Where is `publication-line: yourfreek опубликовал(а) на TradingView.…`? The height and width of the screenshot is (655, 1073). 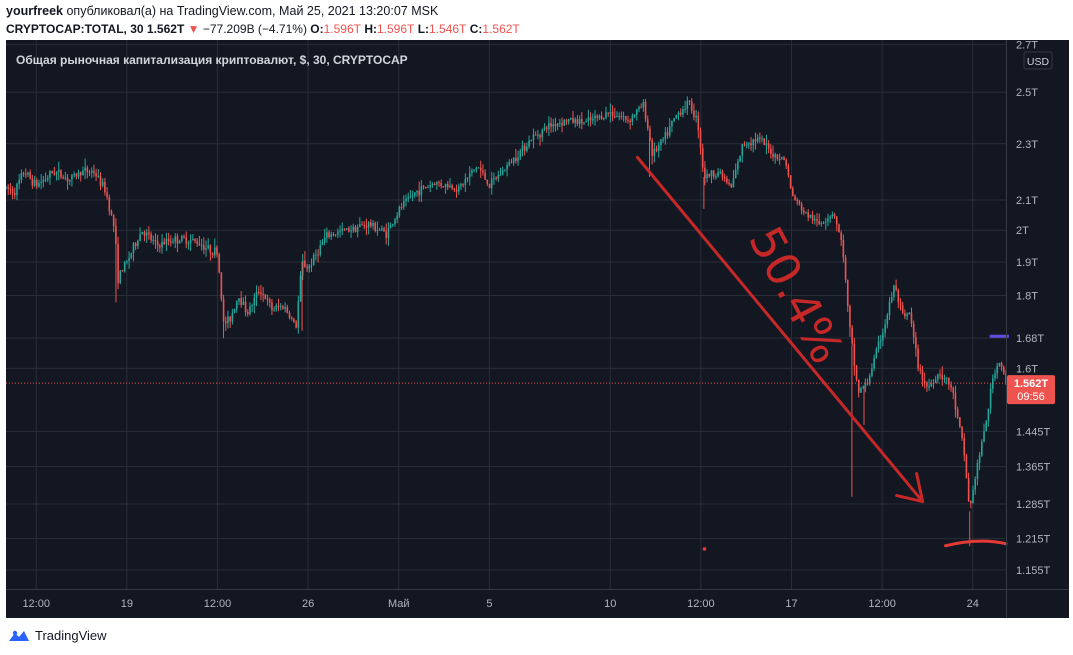 publication-line: yourfreek опубликовал(а) на TradingView.… is located at coordinates (222, 11).